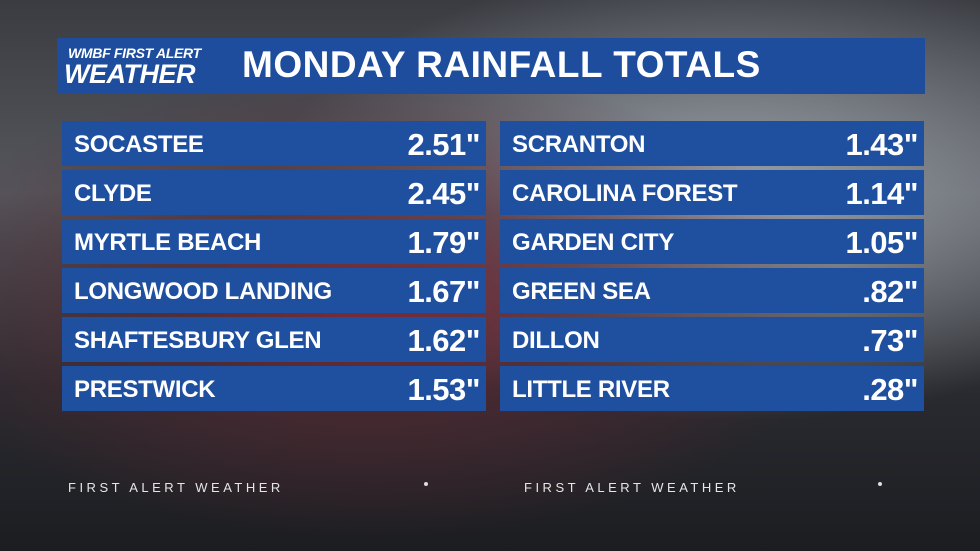 The image size is (980, 551). What do you see at coordinates (168, 242) in the screenshot?
I see `location: MYRTLE BEACH` at bounding box center [168, 242].